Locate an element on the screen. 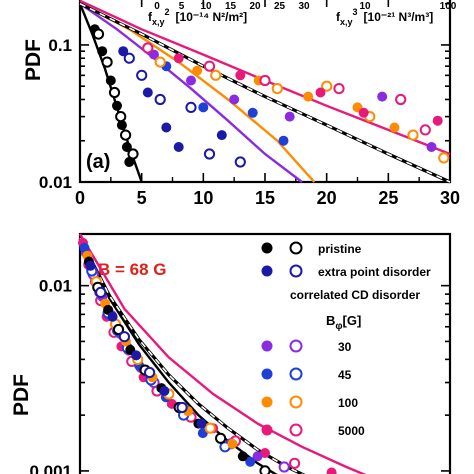  top-f2-tick-label: 5 is located at coordinates (182, 6).